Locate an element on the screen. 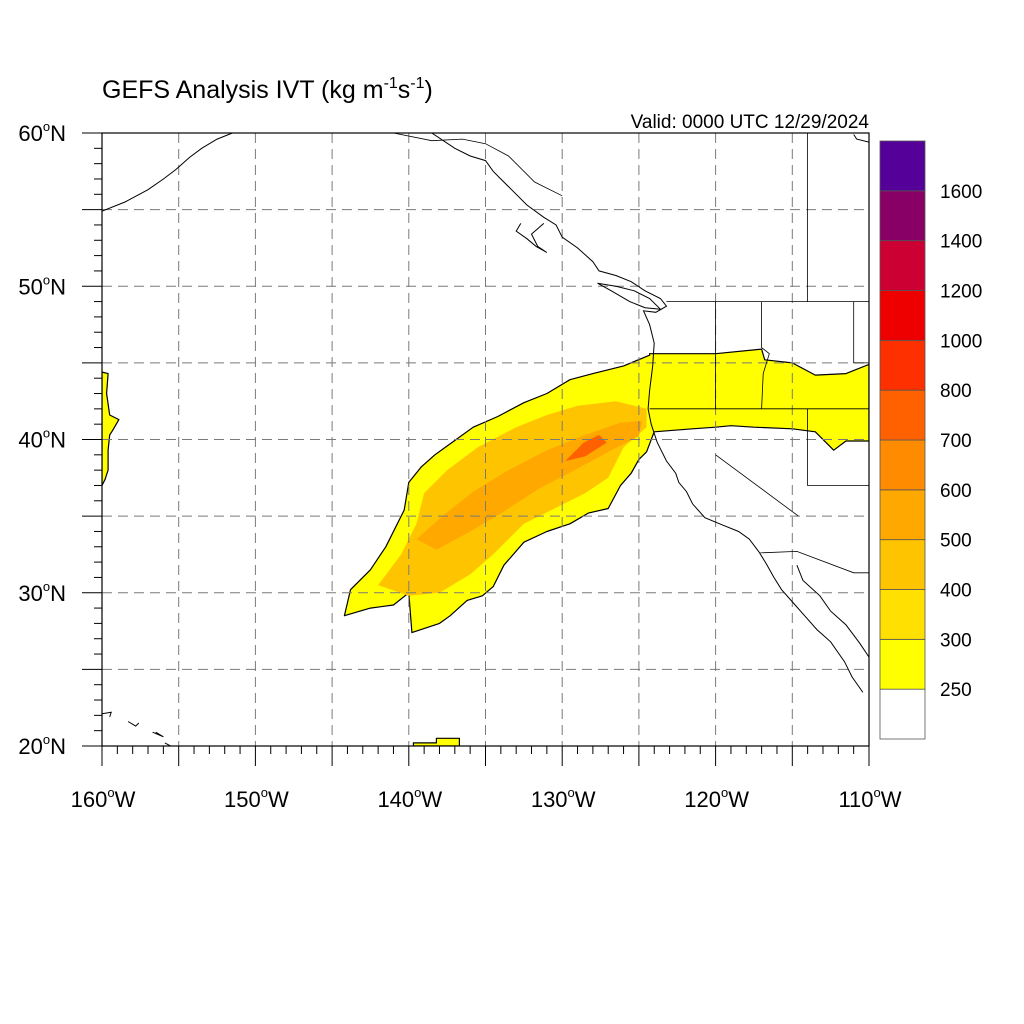 This screenshot has height=1024, width=1024. lat-label: 50oN is located at coordinates (42, 285).